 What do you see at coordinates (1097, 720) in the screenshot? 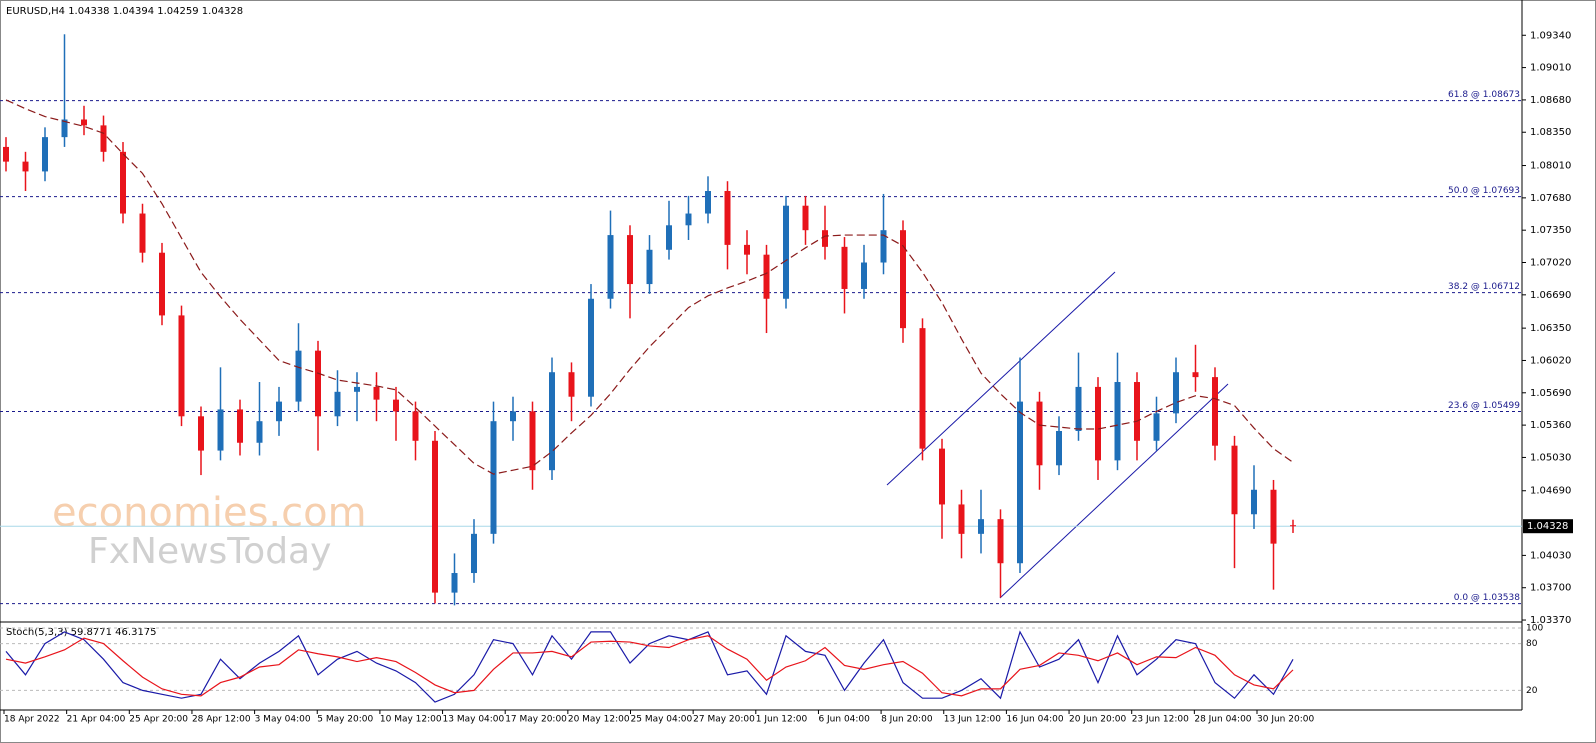
I see `x-tick-label: 20 Jun 20:00` at bounding box center [1097, 720].